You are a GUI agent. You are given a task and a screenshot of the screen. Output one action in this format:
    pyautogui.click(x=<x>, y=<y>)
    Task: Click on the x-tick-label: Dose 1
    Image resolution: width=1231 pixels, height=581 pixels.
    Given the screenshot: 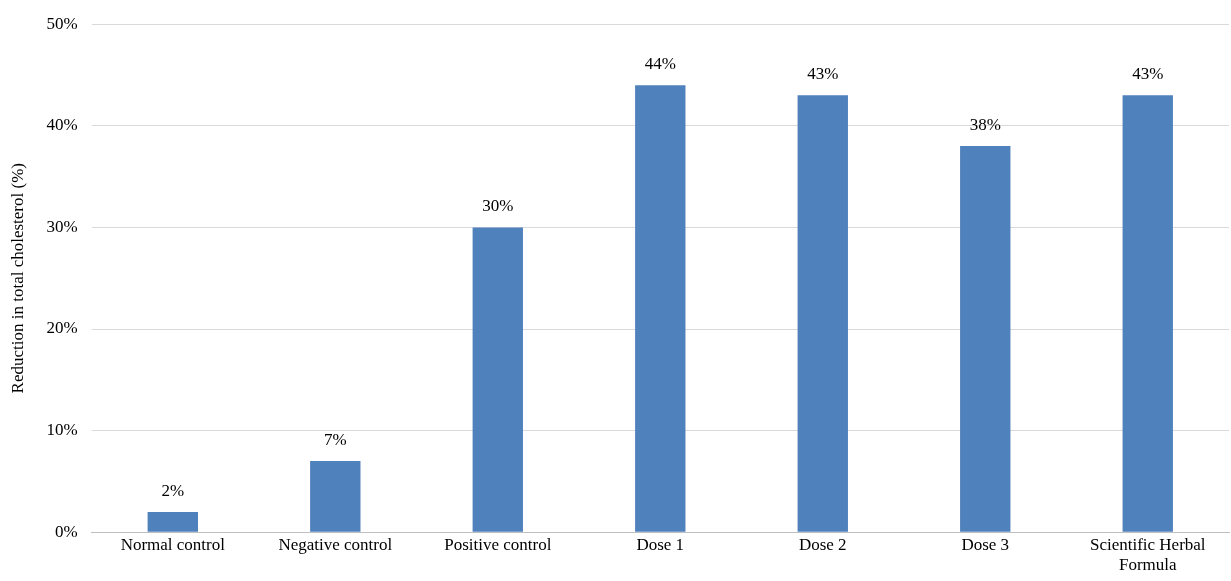 What is the action you would take?
    pyautogui.click(x=660, y=544)
    